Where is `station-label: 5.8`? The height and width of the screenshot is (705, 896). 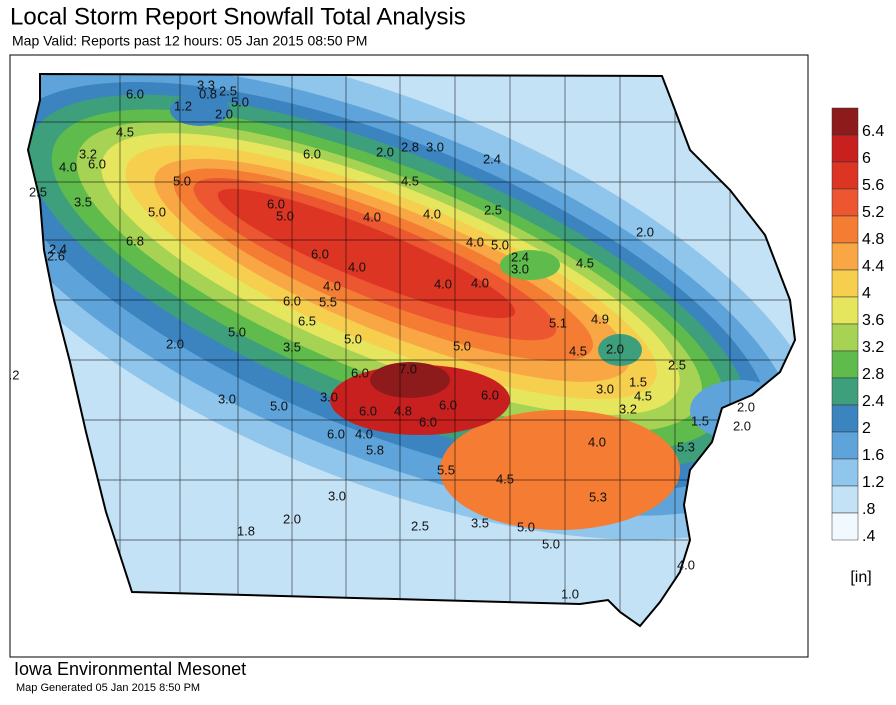 station-label: 5.8 is located at coordinates (375, 449).